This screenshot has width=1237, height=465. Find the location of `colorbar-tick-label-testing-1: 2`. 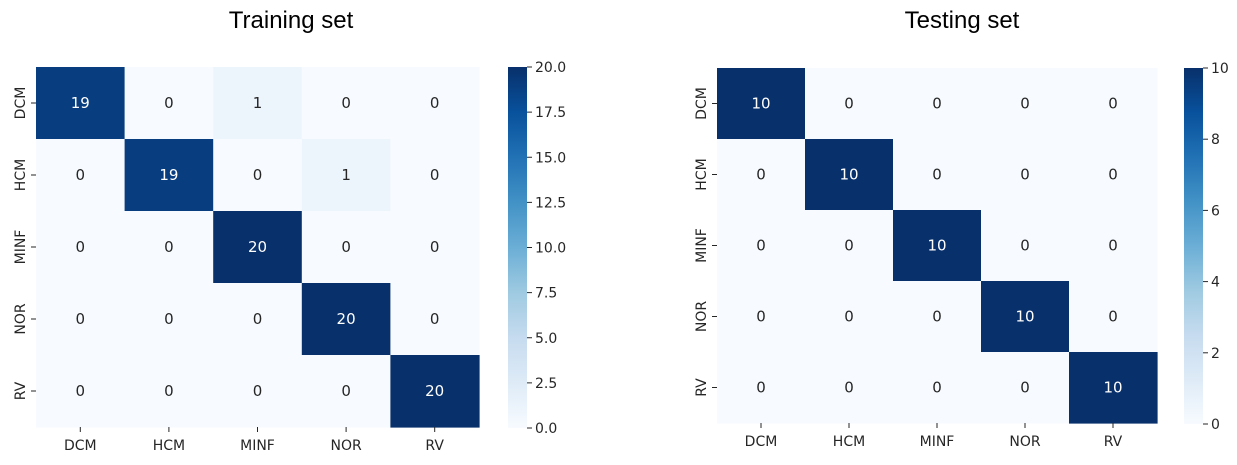

colorbar-tick-label-testing-1: 2 is located at coordinates (1215, 354).